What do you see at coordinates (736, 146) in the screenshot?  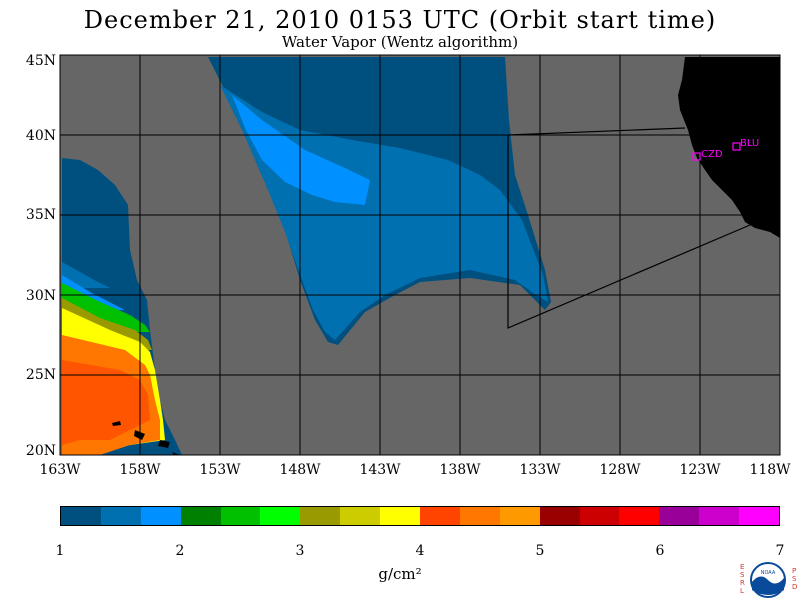 I see `station-blu-marker` at bounding box center [736, 146].